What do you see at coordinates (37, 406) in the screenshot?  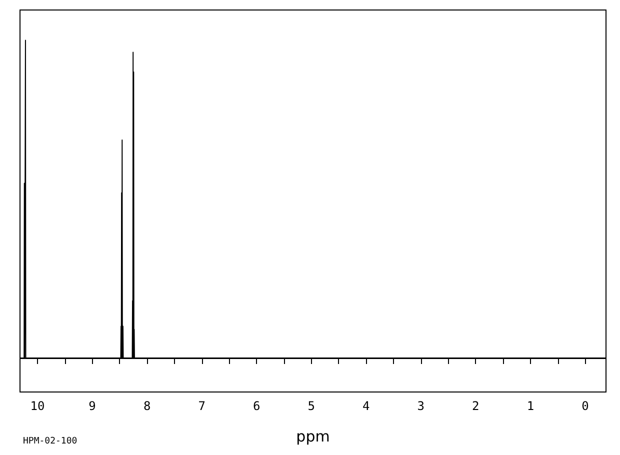 I see `x-tick-label: 10` at bounding box center [37, 406].